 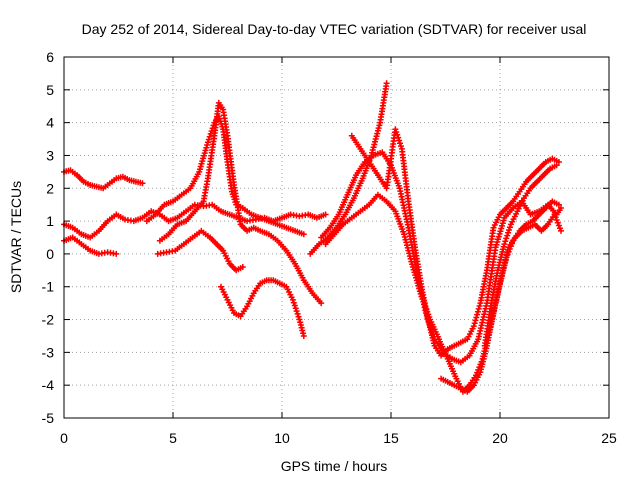 I want to click on y-tick-label: 4, so click(x=50, y=123).